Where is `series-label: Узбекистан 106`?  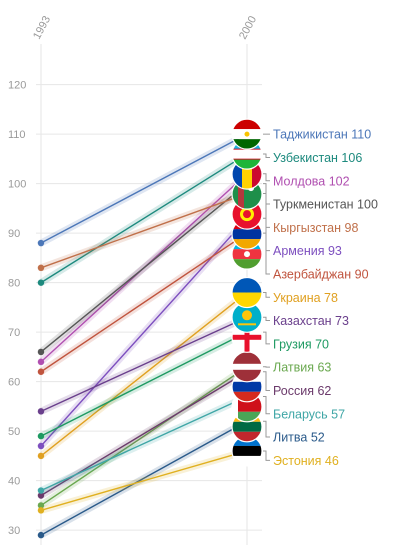
series-label: Узбекистан 106 is located at coordinates (317, 158).